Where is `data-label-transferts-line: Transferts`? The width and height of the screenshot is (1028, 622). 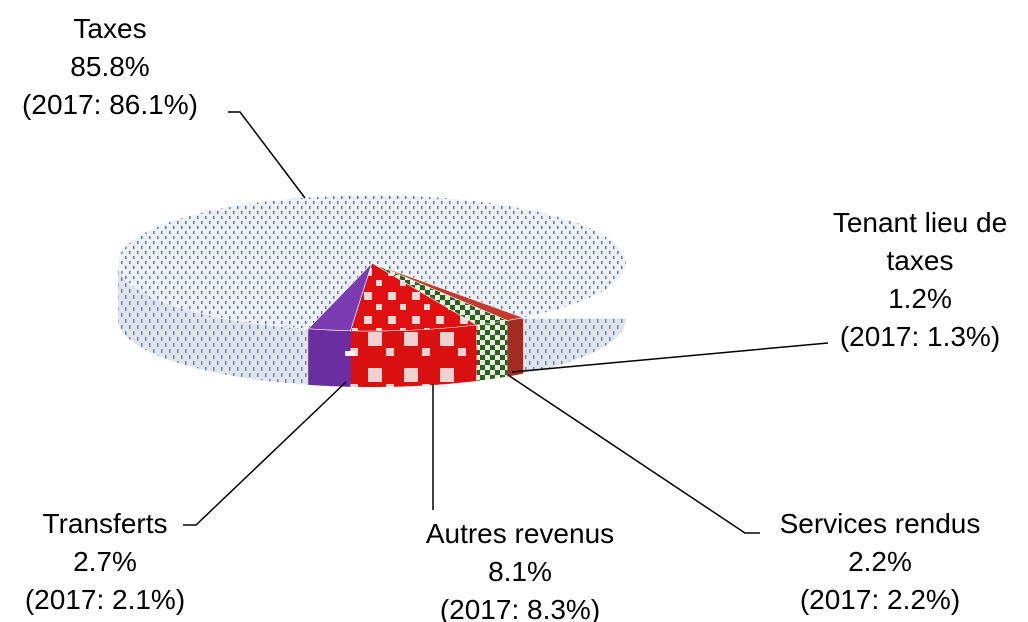 data-label-transferts-line: Transferts is located at coordinates (105, 523).